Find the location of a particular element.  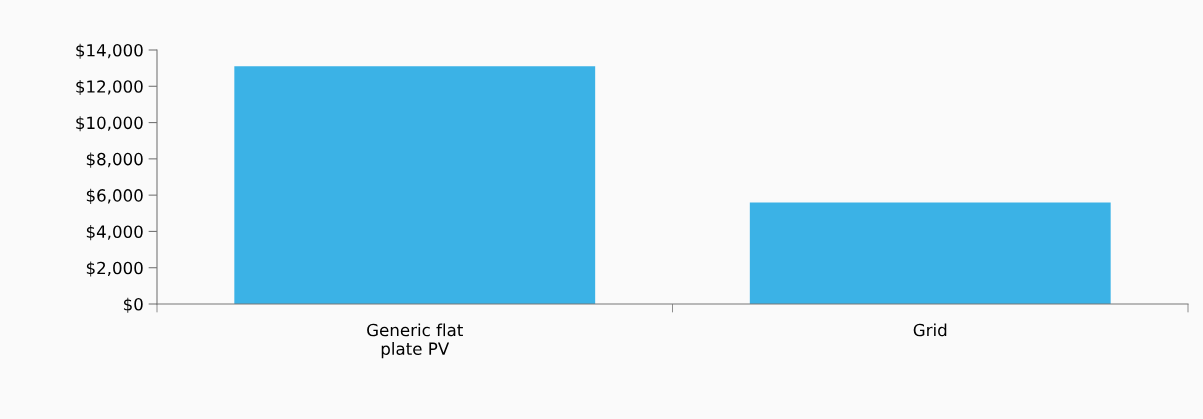

y-tick-label: $0 is located at coordinates (133, 305).